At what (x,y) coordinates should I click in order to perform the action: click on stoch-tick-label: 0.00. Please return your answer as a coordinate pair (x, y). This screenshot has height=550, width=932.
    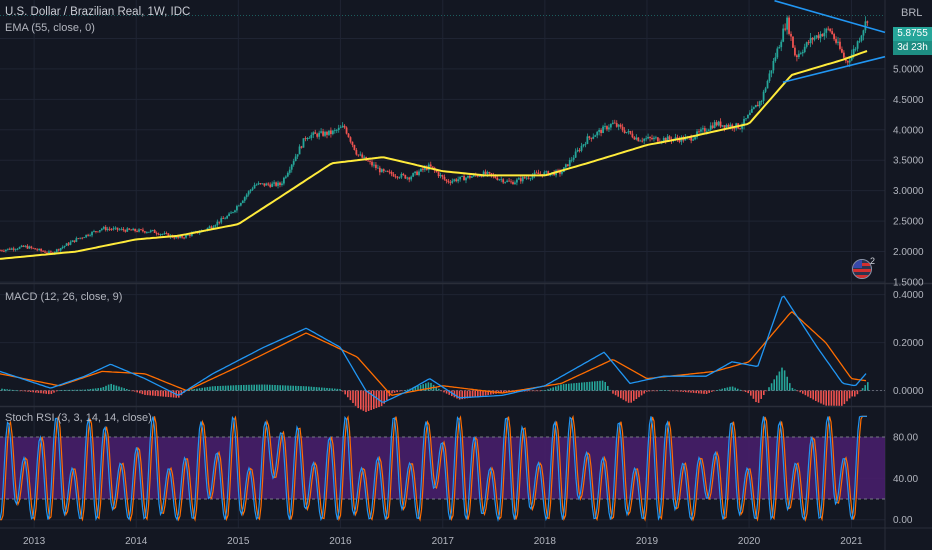
    Looking at the image, I should click on (903, 520).